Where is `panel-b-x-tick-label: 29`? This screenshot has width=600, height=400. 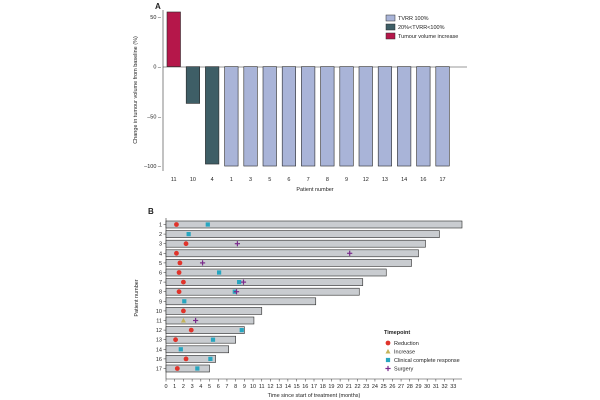
panel-b-x-tick-label: 29 is located at coordinates (418, 387).